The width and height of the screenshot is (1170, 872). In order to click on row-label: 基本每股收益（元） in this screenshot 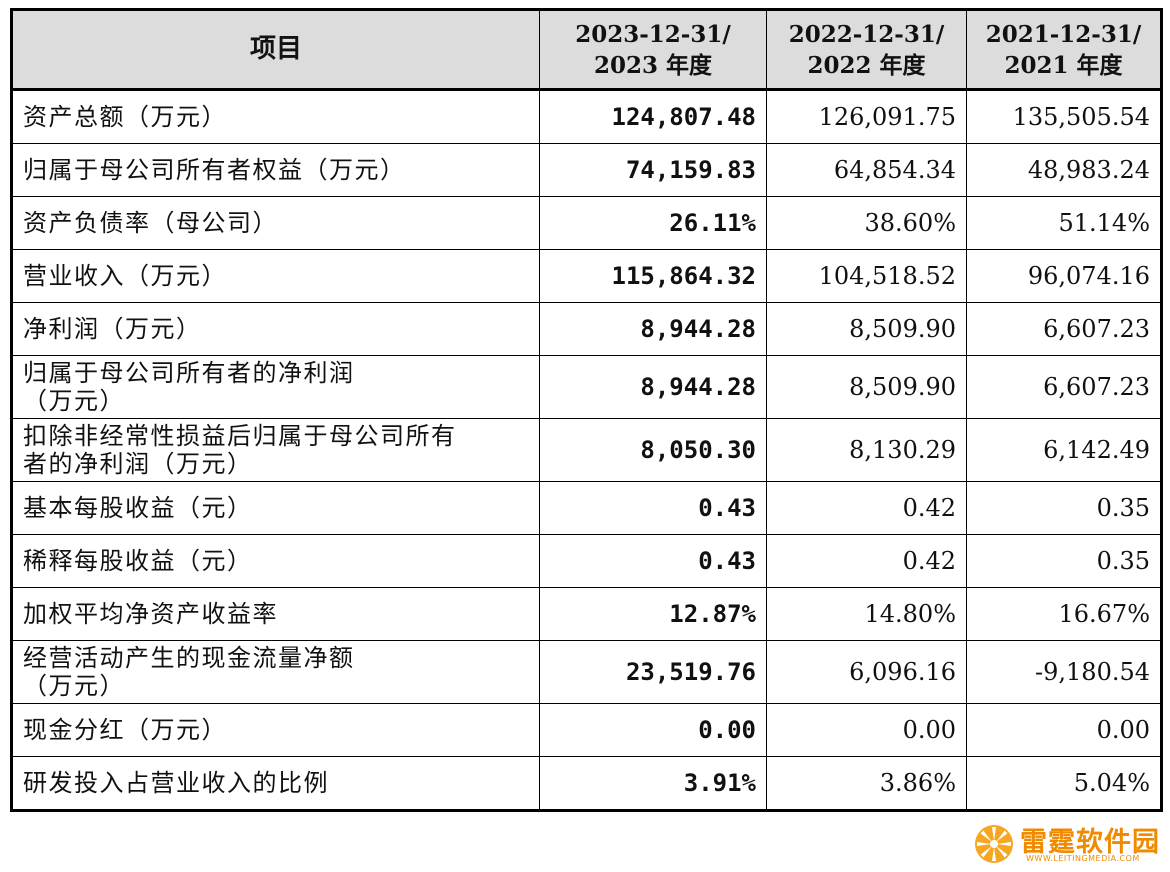, I will do `click(275, 508)`.